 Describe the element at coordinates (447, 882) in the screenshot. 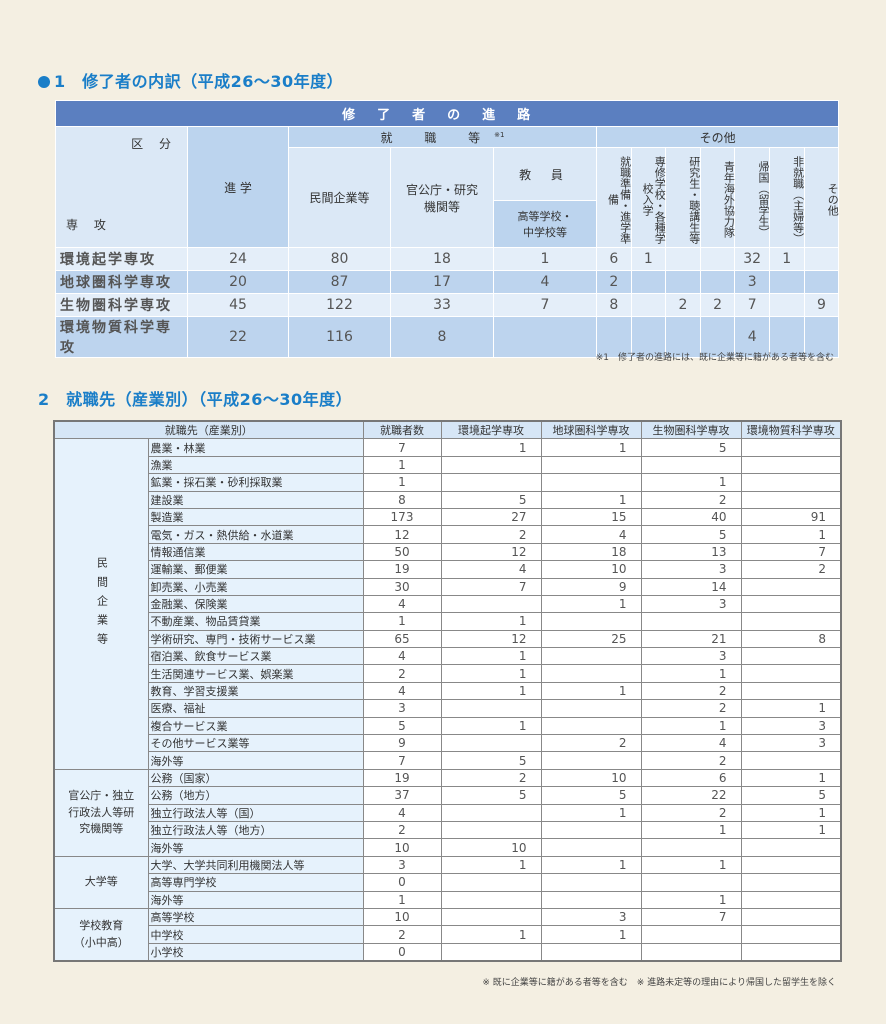

I see `table-row: 大学等 大学、大学共同利用機関法人等 3 1 1 1` at that location.